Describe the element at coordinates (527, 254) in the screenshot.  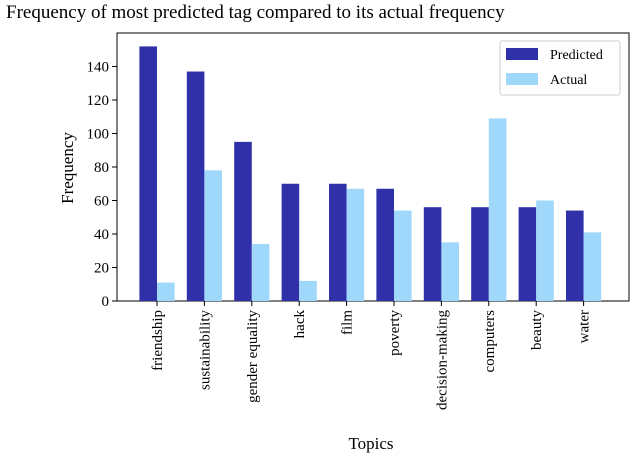
I see `bar-predicted-beauty` at that location.